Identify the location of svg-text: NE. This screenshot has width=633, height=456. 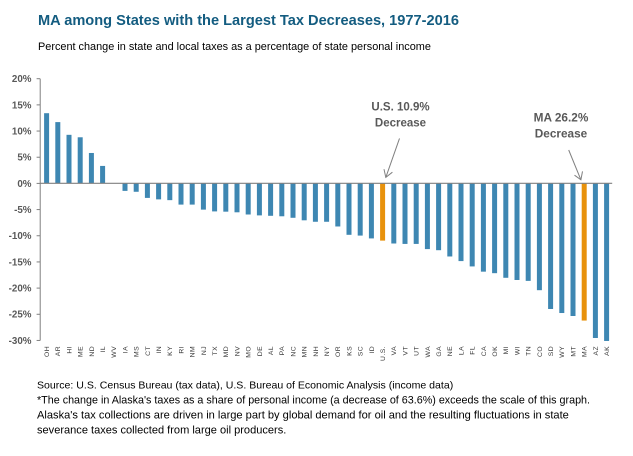
(450, 351).